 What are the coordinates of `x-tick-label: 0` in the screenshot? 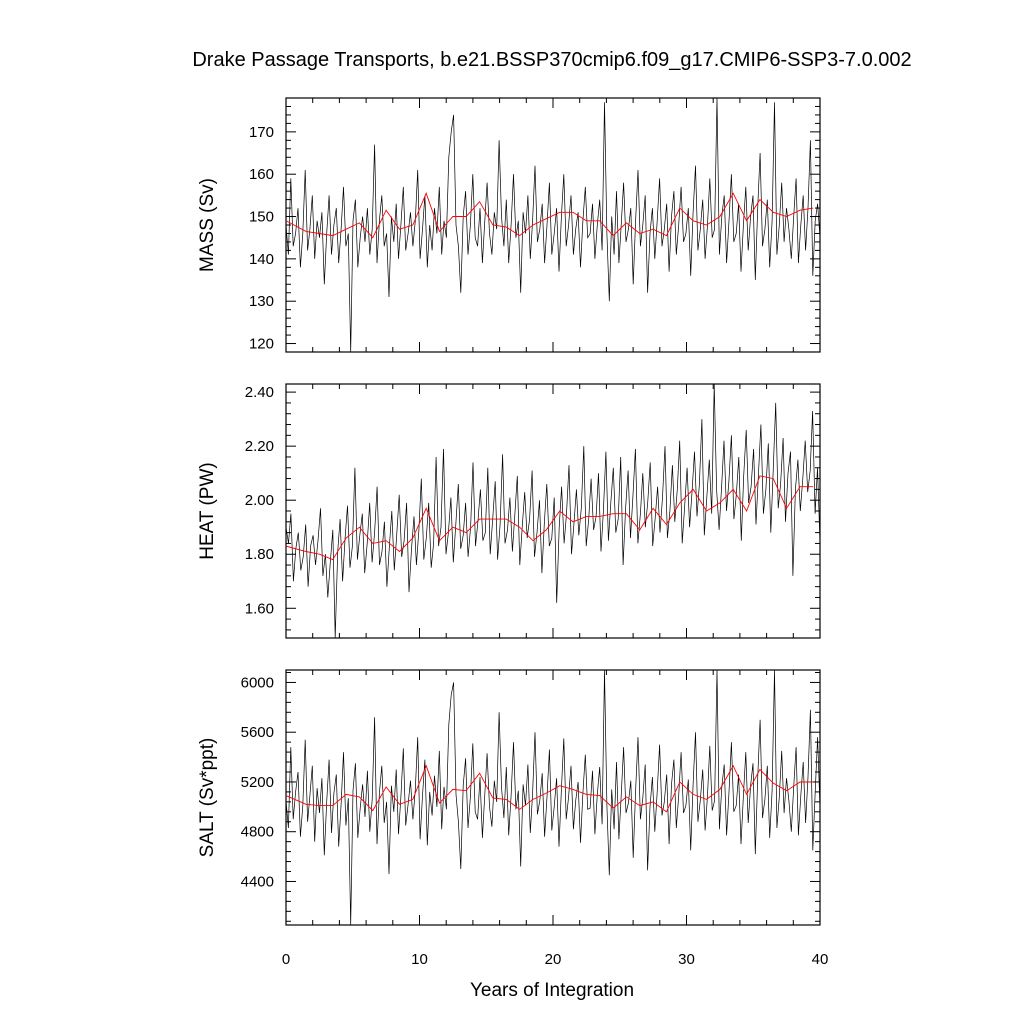 It's located at (286, 959).